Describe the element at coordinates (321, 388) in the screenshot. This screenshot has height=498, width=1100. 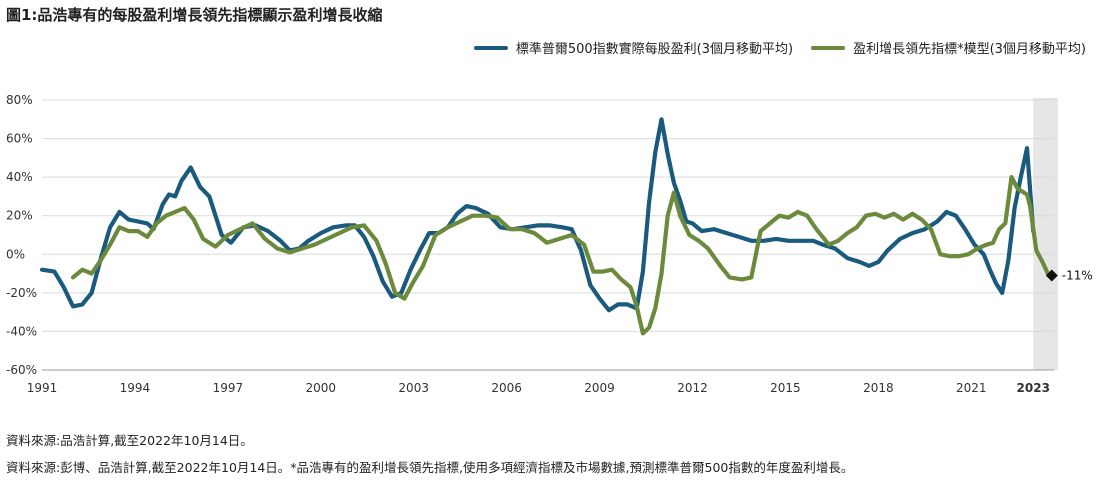
I see `x-tick-label: 2000` at that location.